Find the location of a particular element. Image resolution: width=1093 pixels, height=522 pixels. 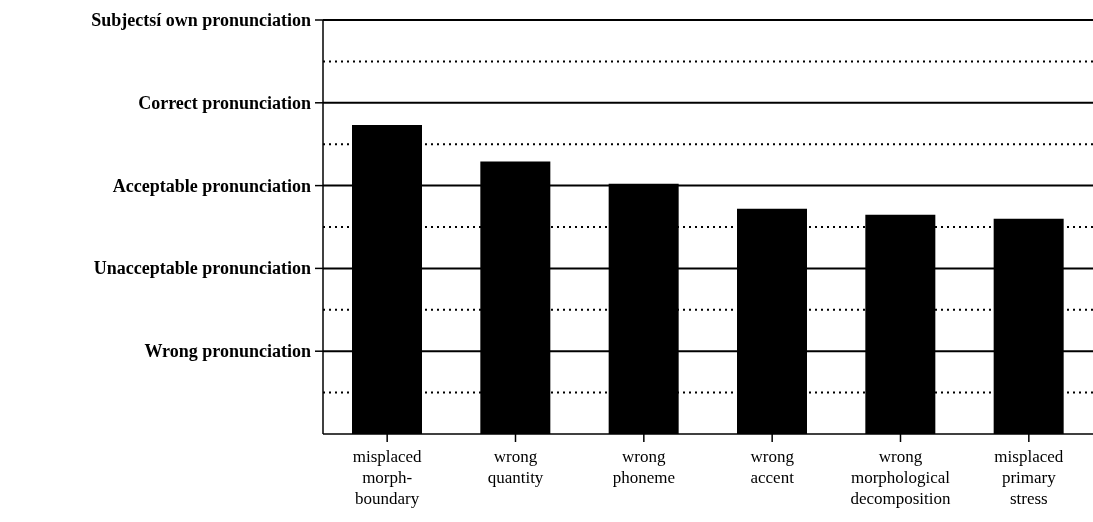

x-tick-label: misplaced primary stress is located at coordinates (1029, 477).